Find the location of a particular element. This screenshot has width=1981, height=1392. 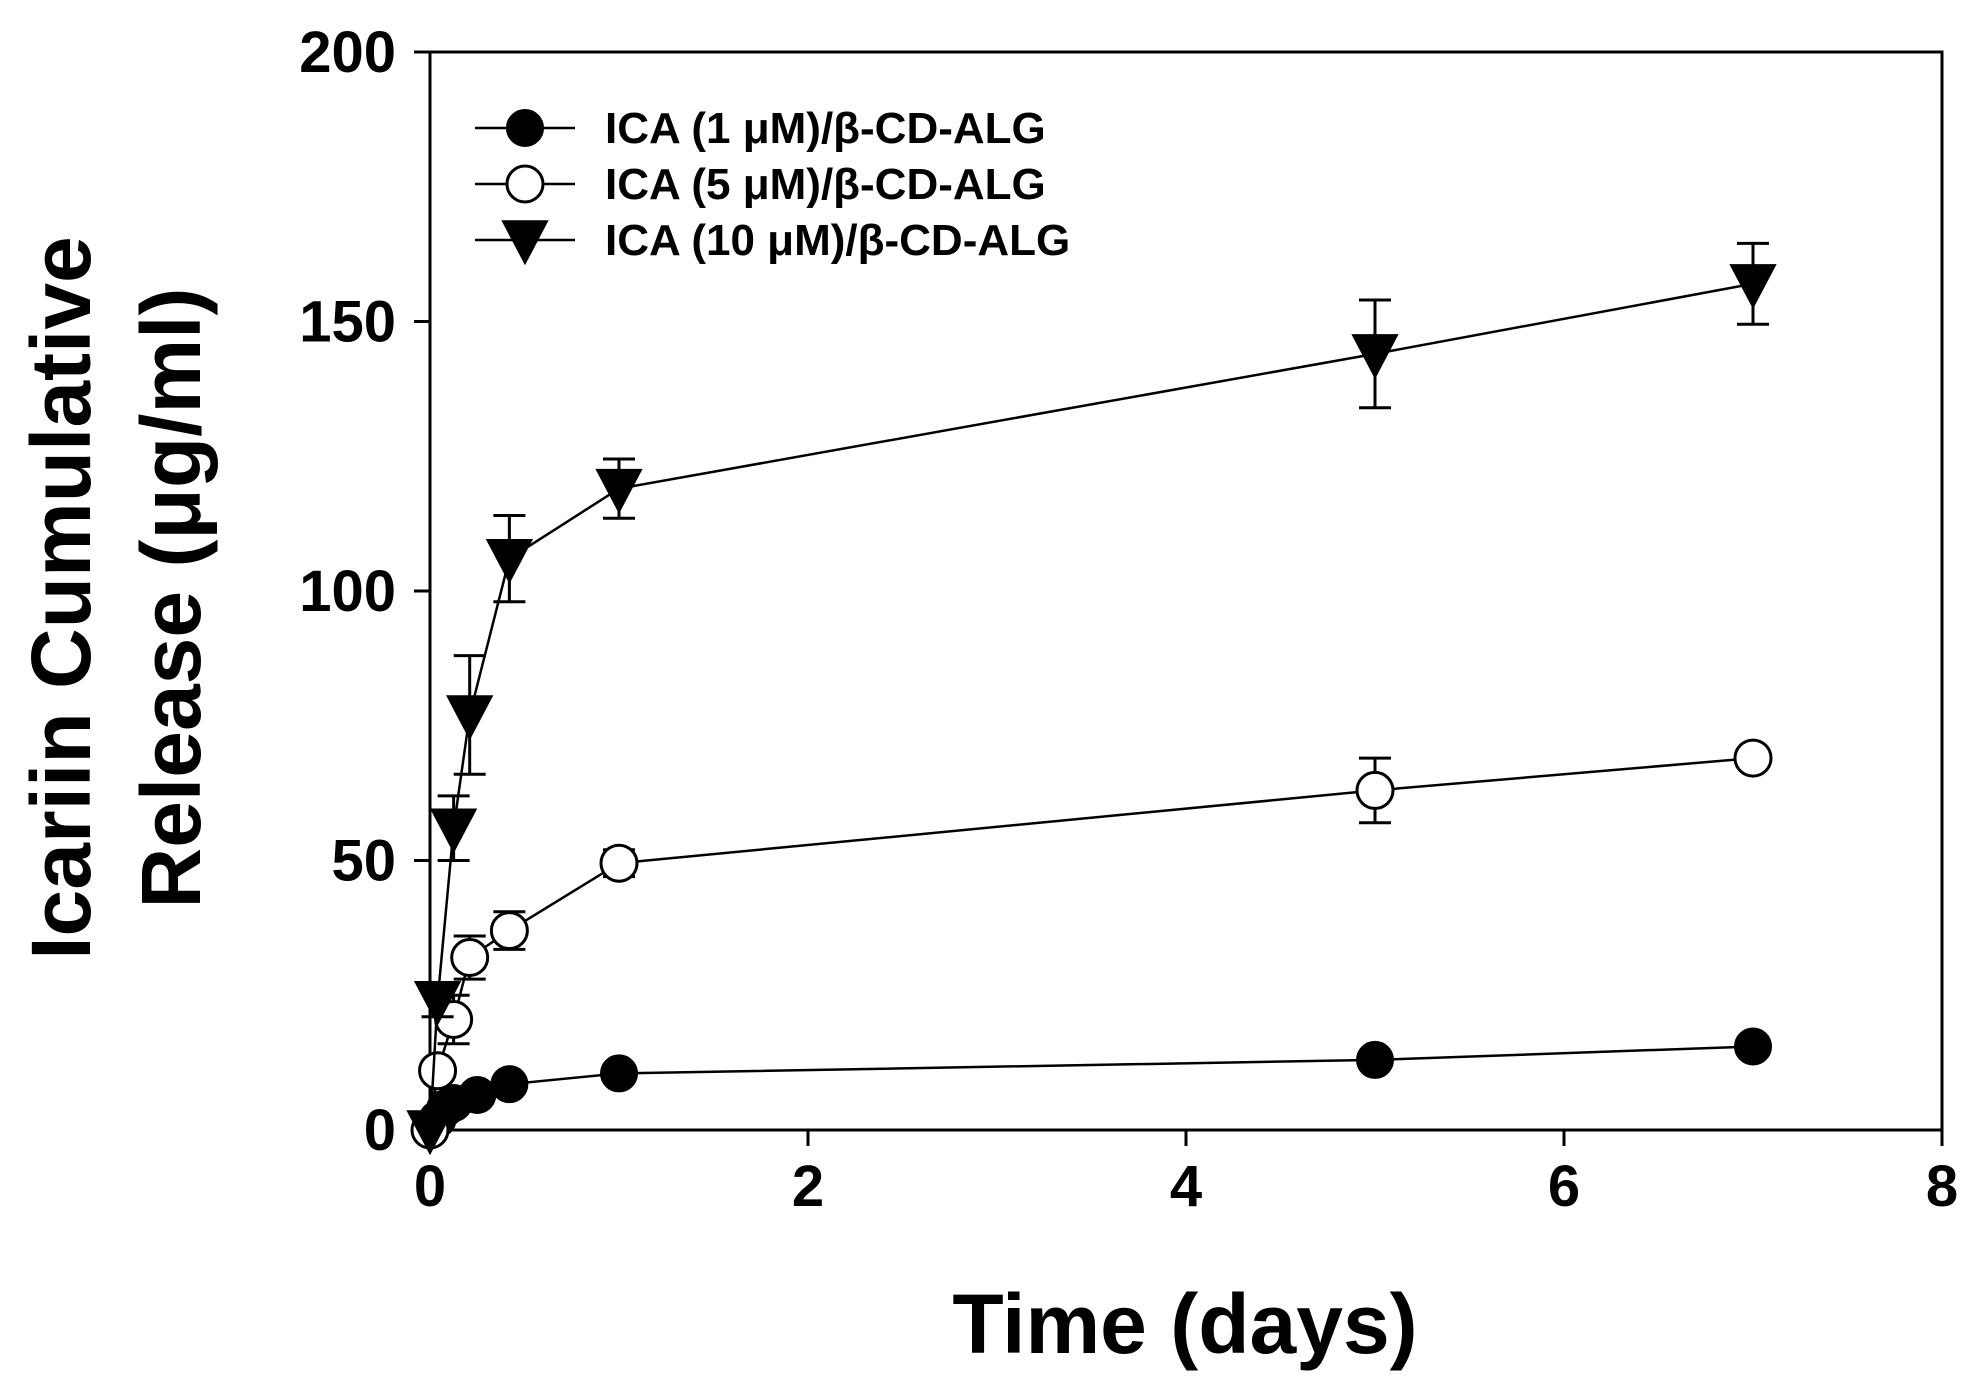

x-tick-label: 0 is located at coordinates (430, 1186).